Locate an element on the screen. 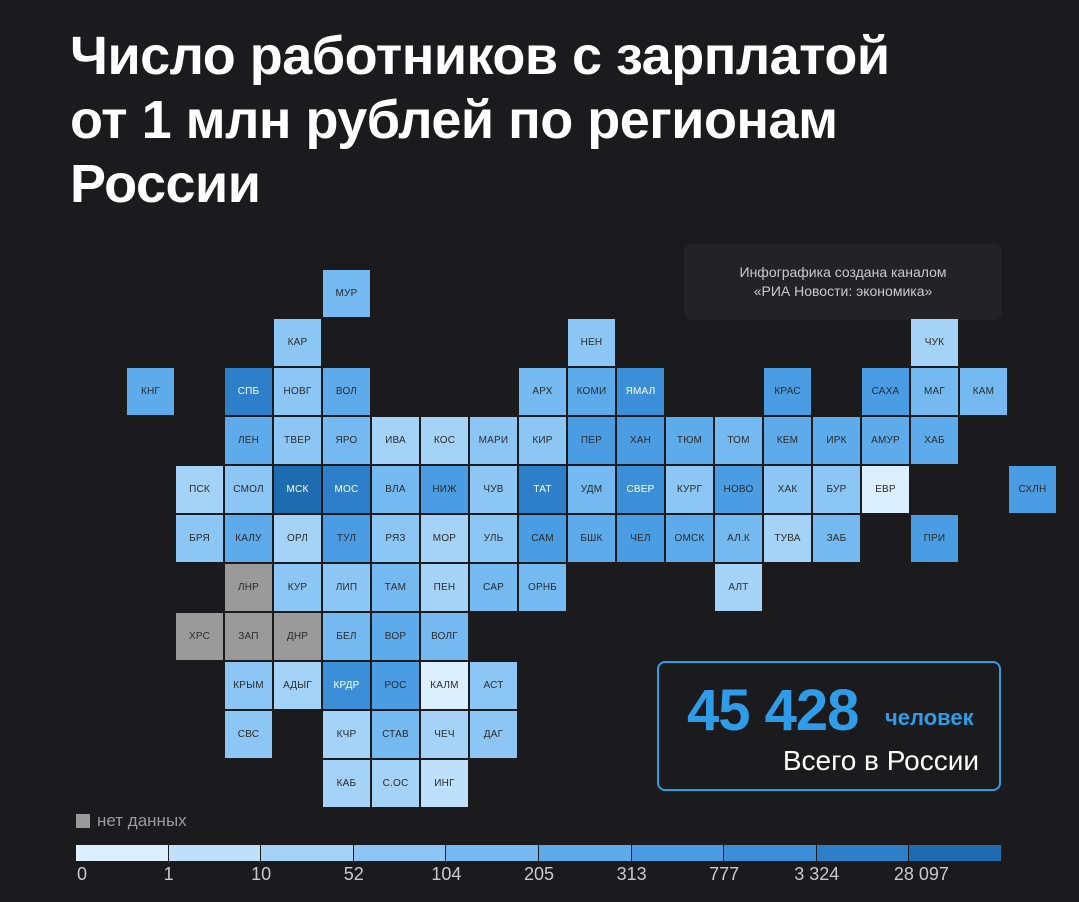 Image resolution: width=1079 pixels, height=902 pixels. region-tile: ОРЛ is located at coordinates (297, 538).